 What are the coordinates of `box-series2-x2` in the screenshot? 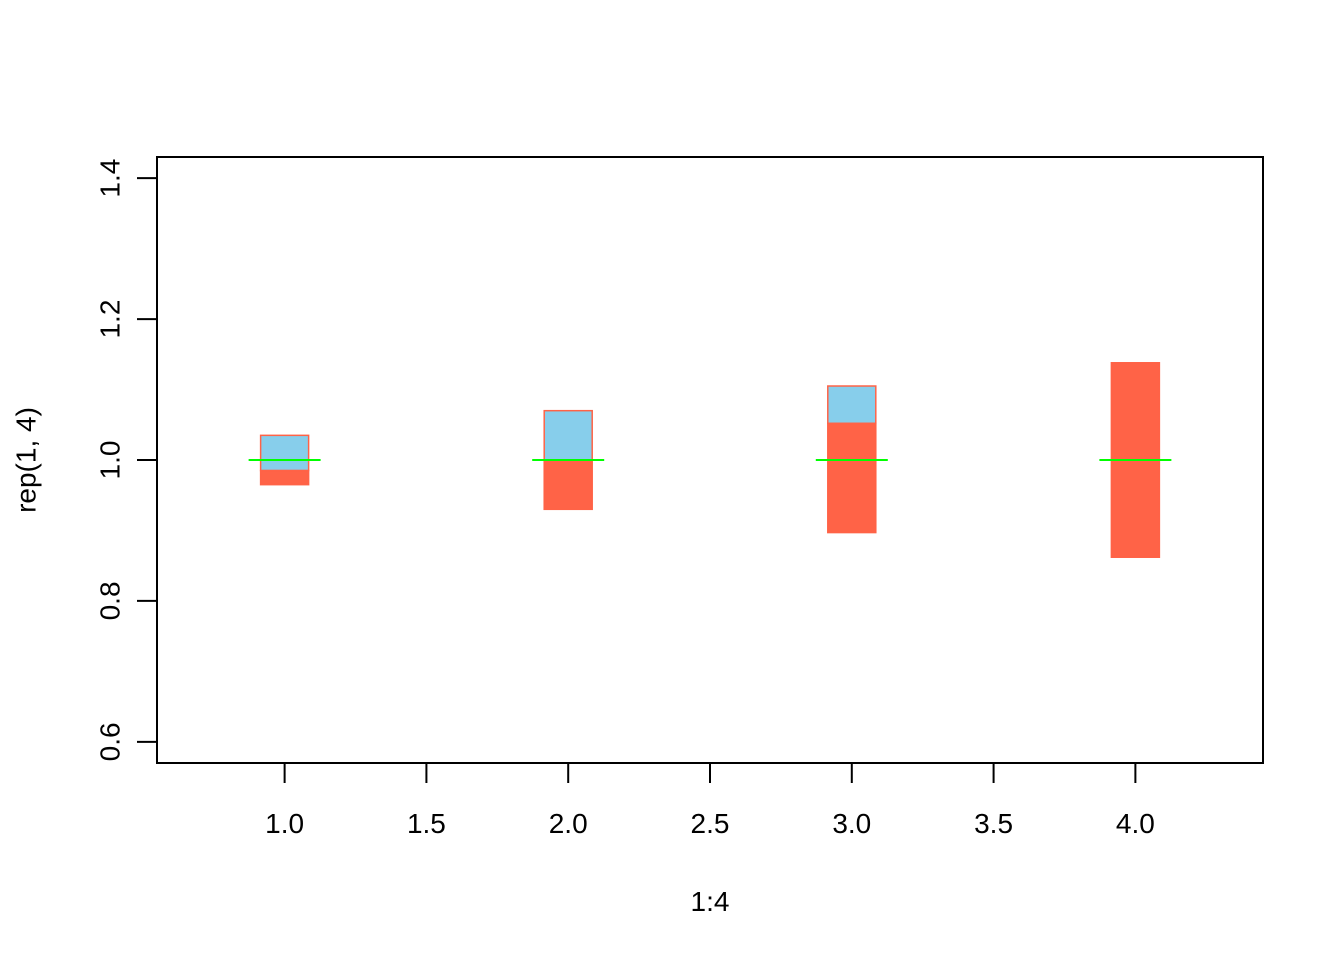 It's located at (568, 485).